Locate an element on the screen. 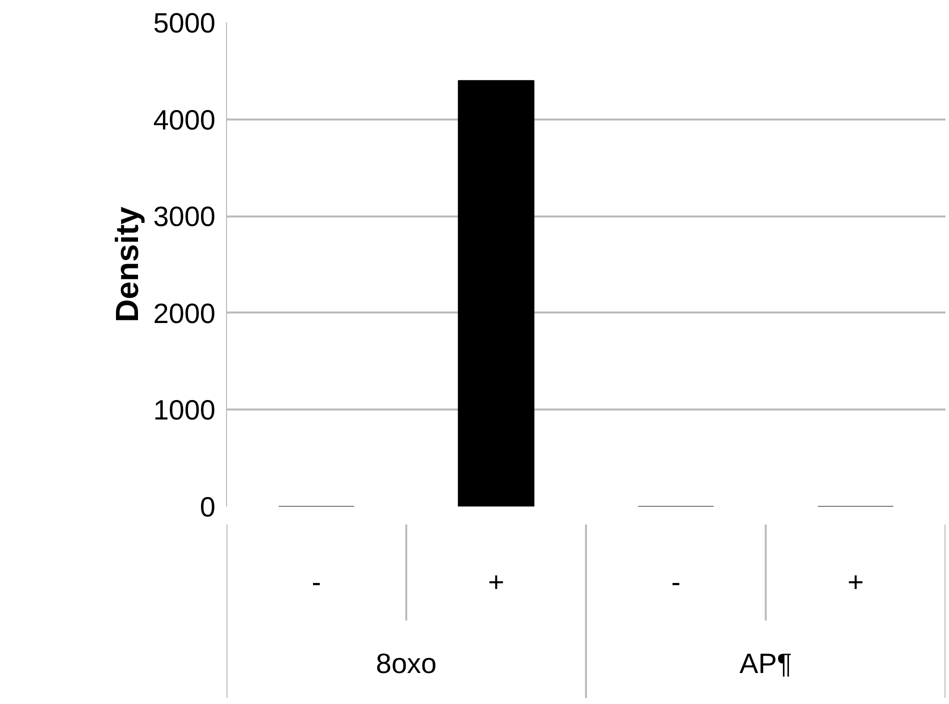 This screenshot has width=949, height=704. y-tick-label: 5000 is located at coordinates (184, 23).